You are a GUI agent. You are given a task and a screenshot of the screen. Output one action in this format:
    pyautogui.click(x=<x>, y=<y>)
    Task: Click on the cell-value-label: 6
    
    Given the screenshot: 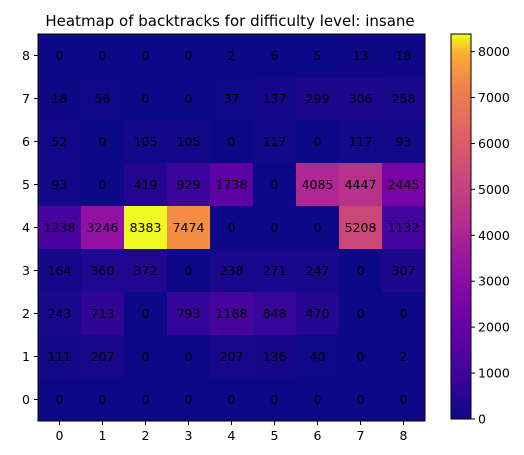 What is the action you would take?
    pyautogui.click(x=275, y=55)
    